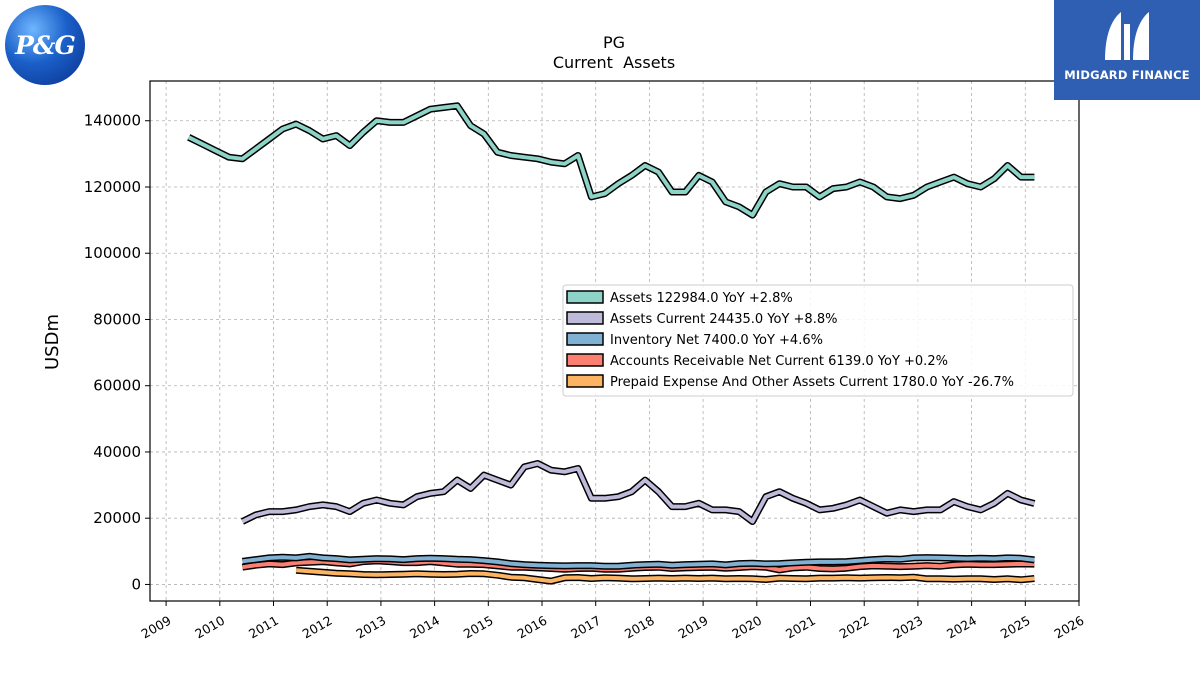 The image size is (1200, 675). I want to click on x-tick-label: 2026, so click(1068, 627).